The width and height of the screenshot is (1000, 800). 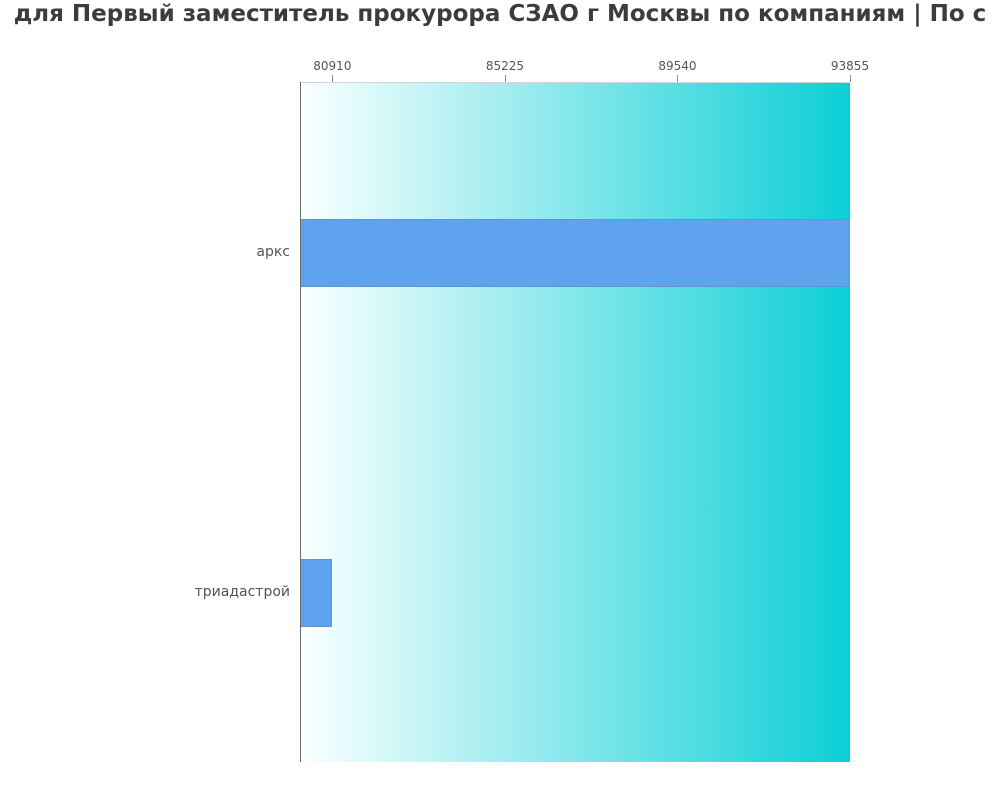 I want to click on x-tick-label: 85225, so click(x=505, y=66).